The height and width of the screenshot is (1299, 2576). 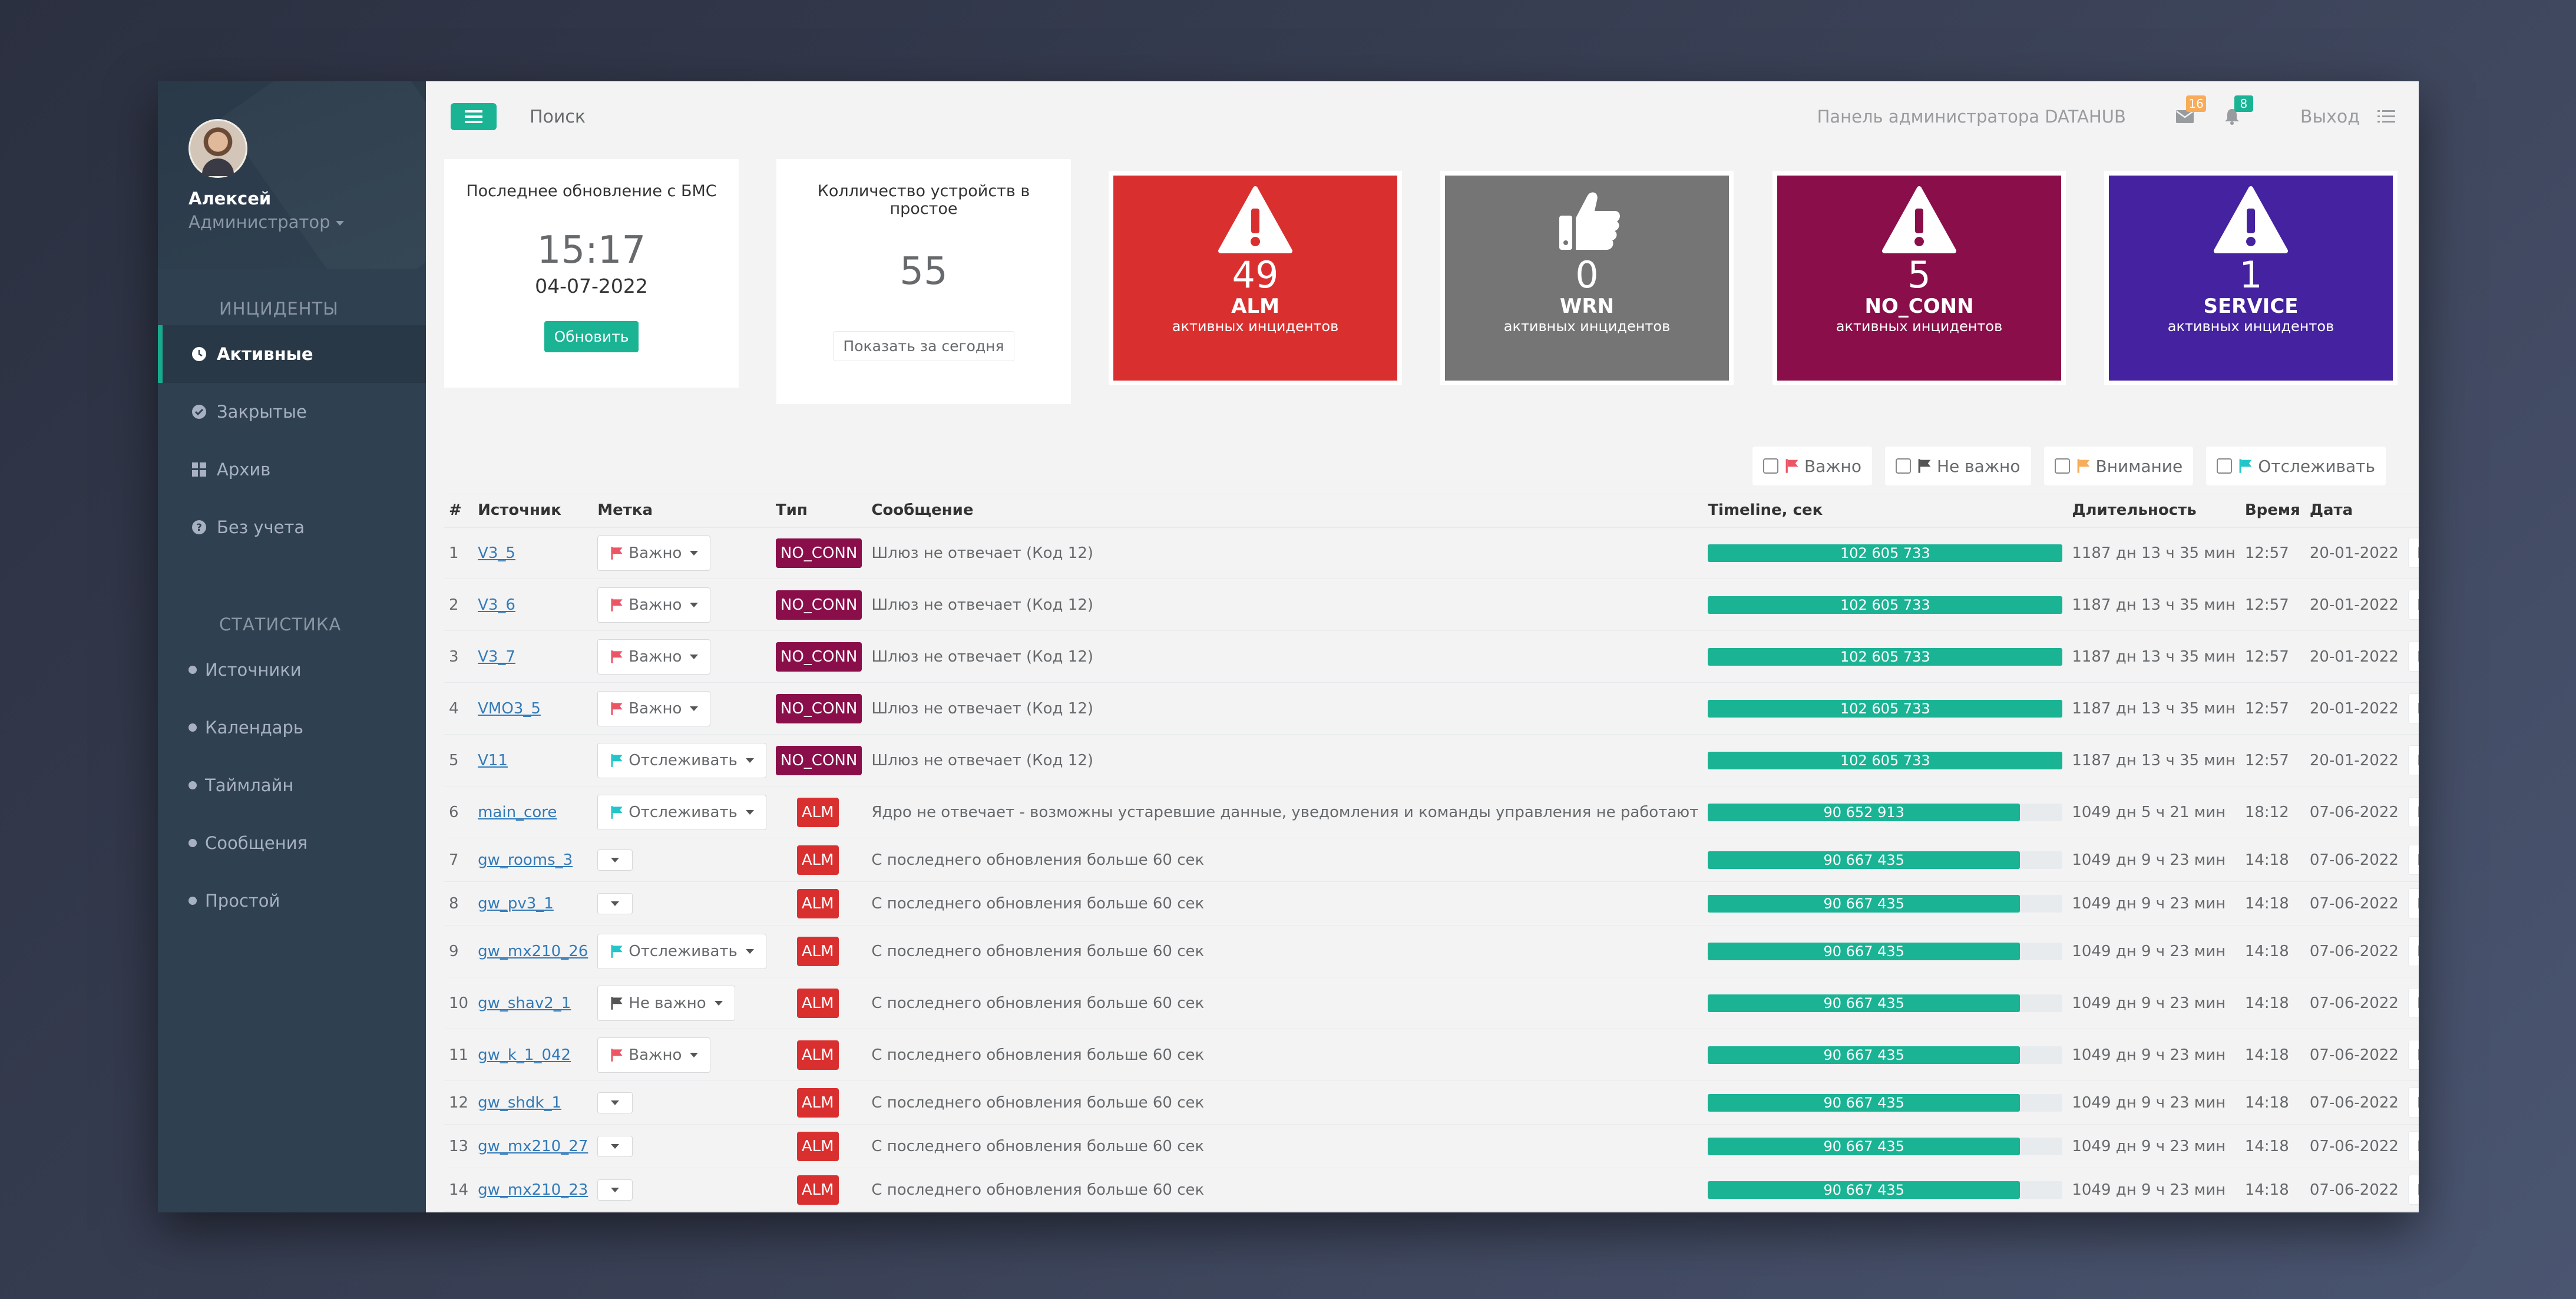 I want to click on filter-0: Важно, so click(x=1812, y=466).